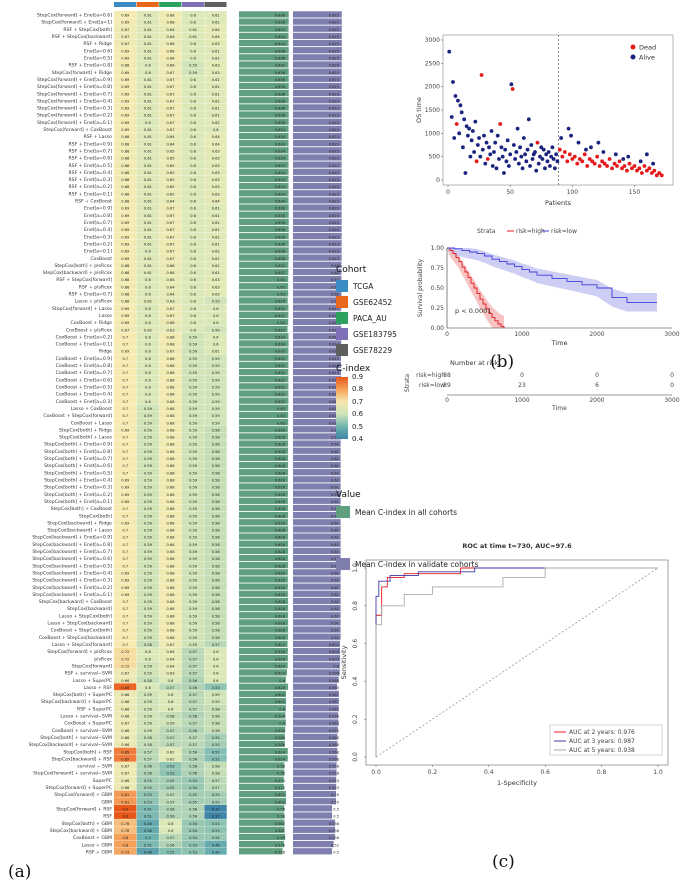 This screenshot has width=685, height=890. What do you see at coordinates (84, 380) in the screenshot?
I see `row-label: CoxBoost + Enet[a=0.6]` at bounding box center [84, 380].